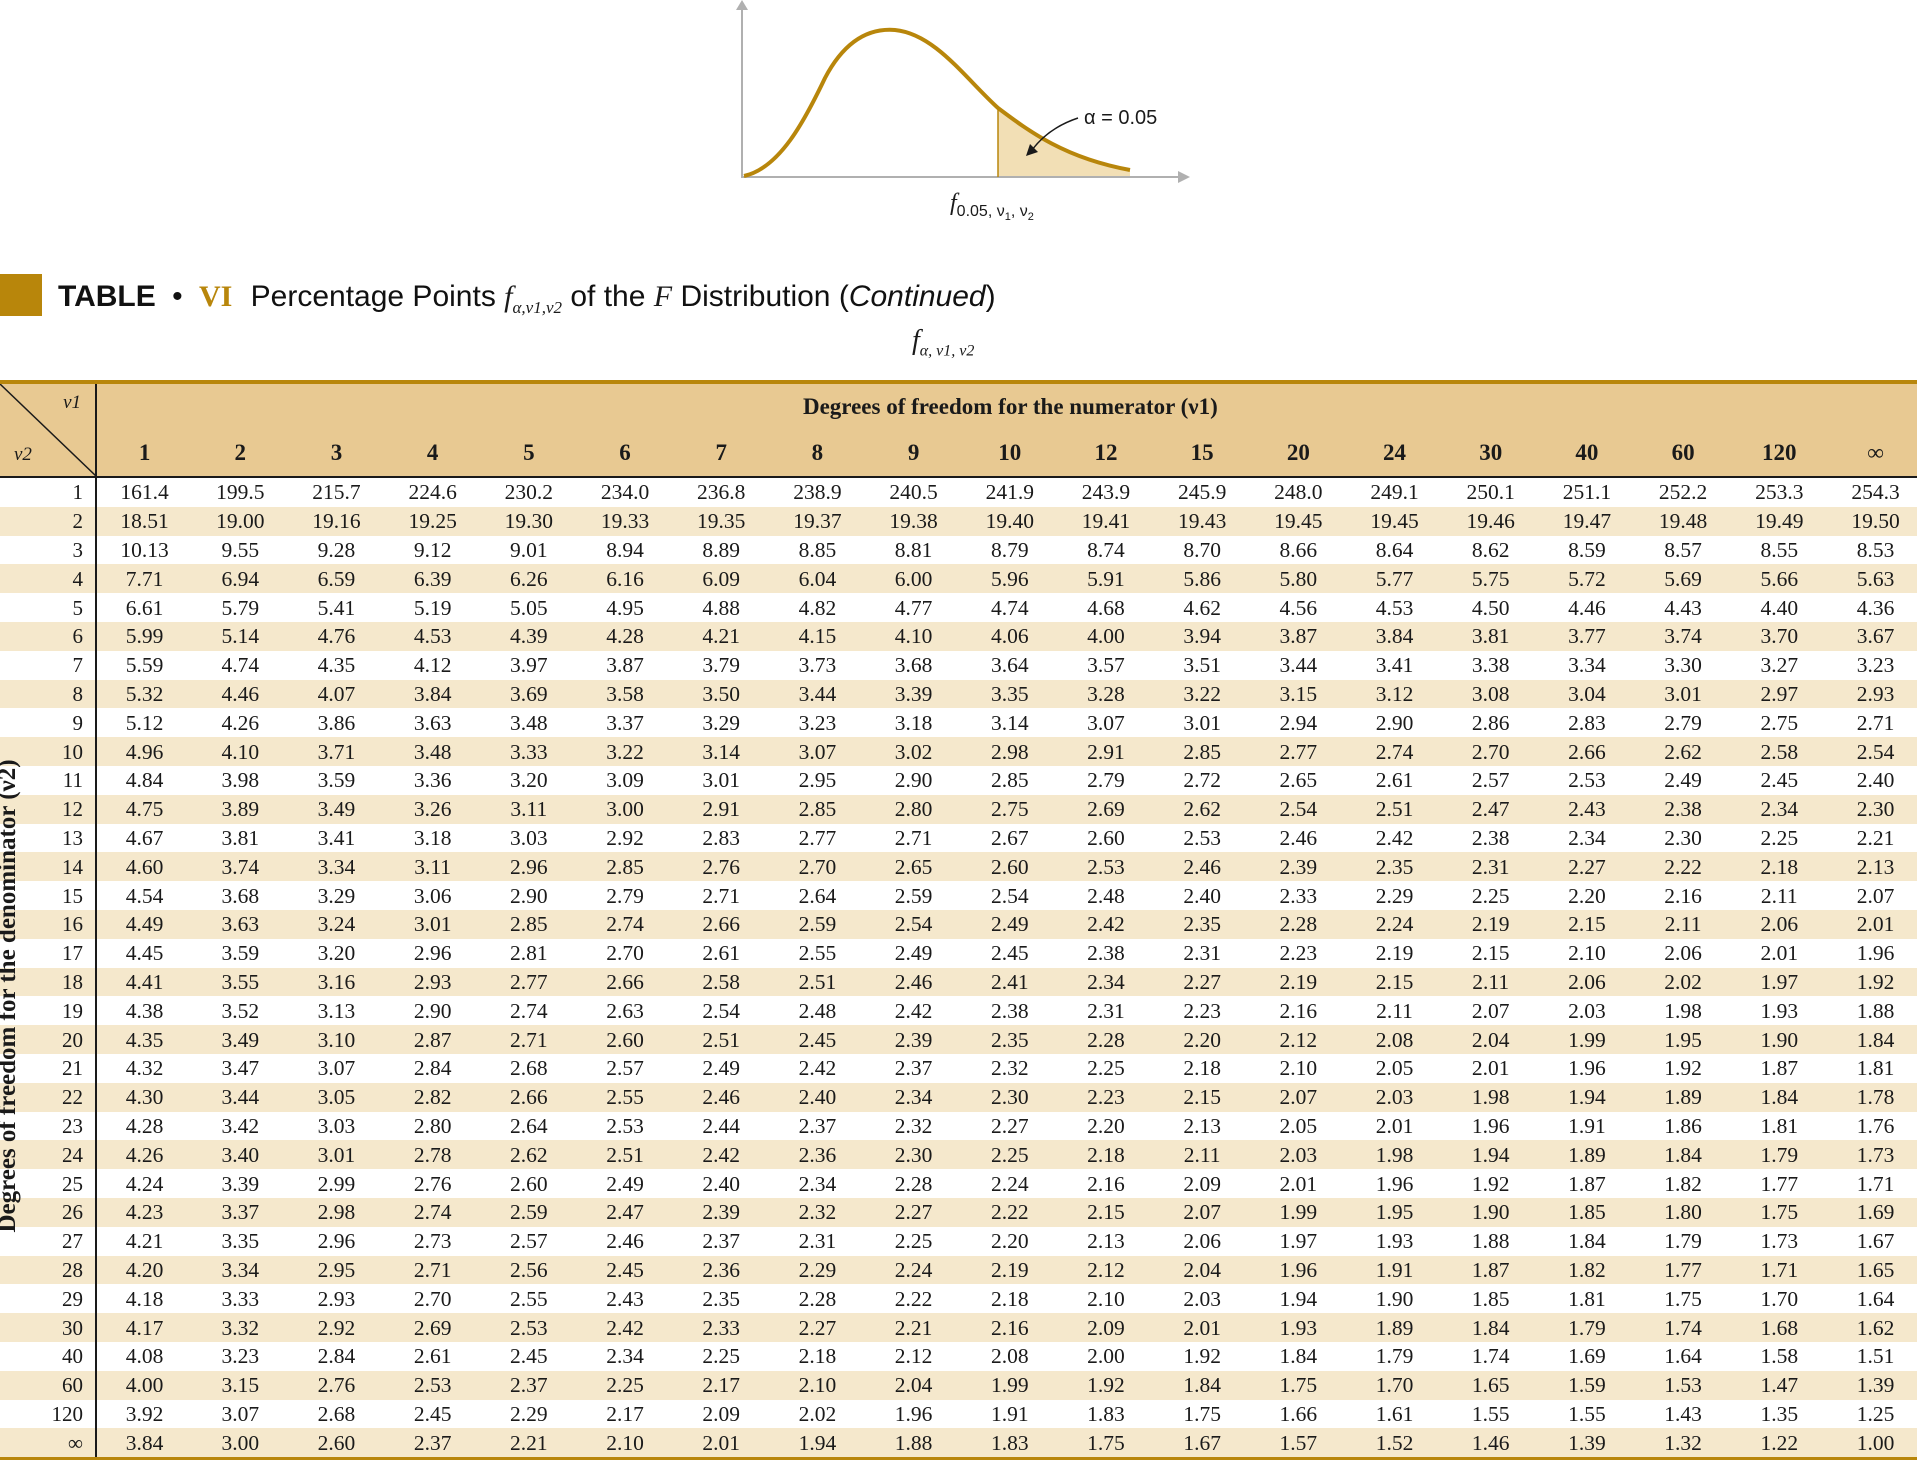 This screenshot has height=1460, width=1917. What do you see at coordinates (48, 430) in the screenshot?
I see `corner-diagonal` at bounding box center [48, 430].